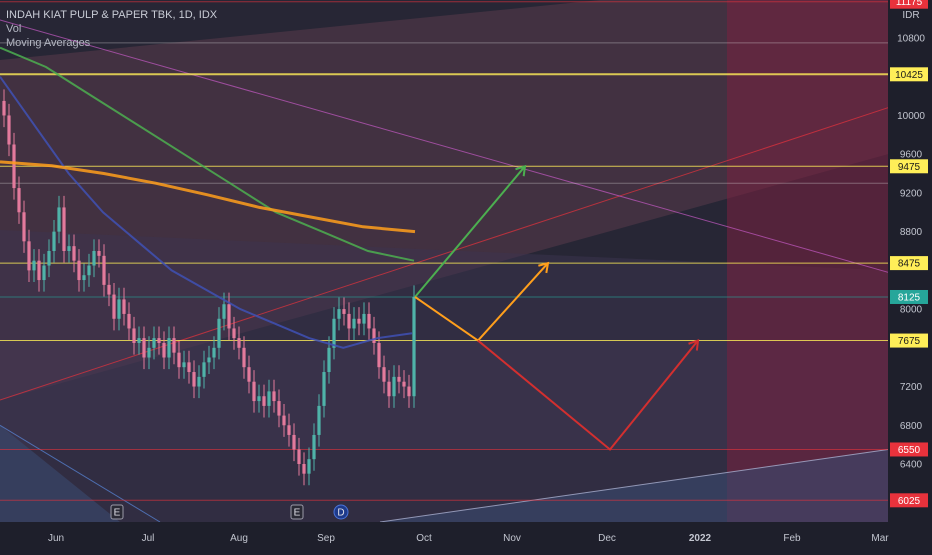 The height and width of the screenshot is (555, 932). I want to click on price-tag-label-2: 9475, so click(909, 167).